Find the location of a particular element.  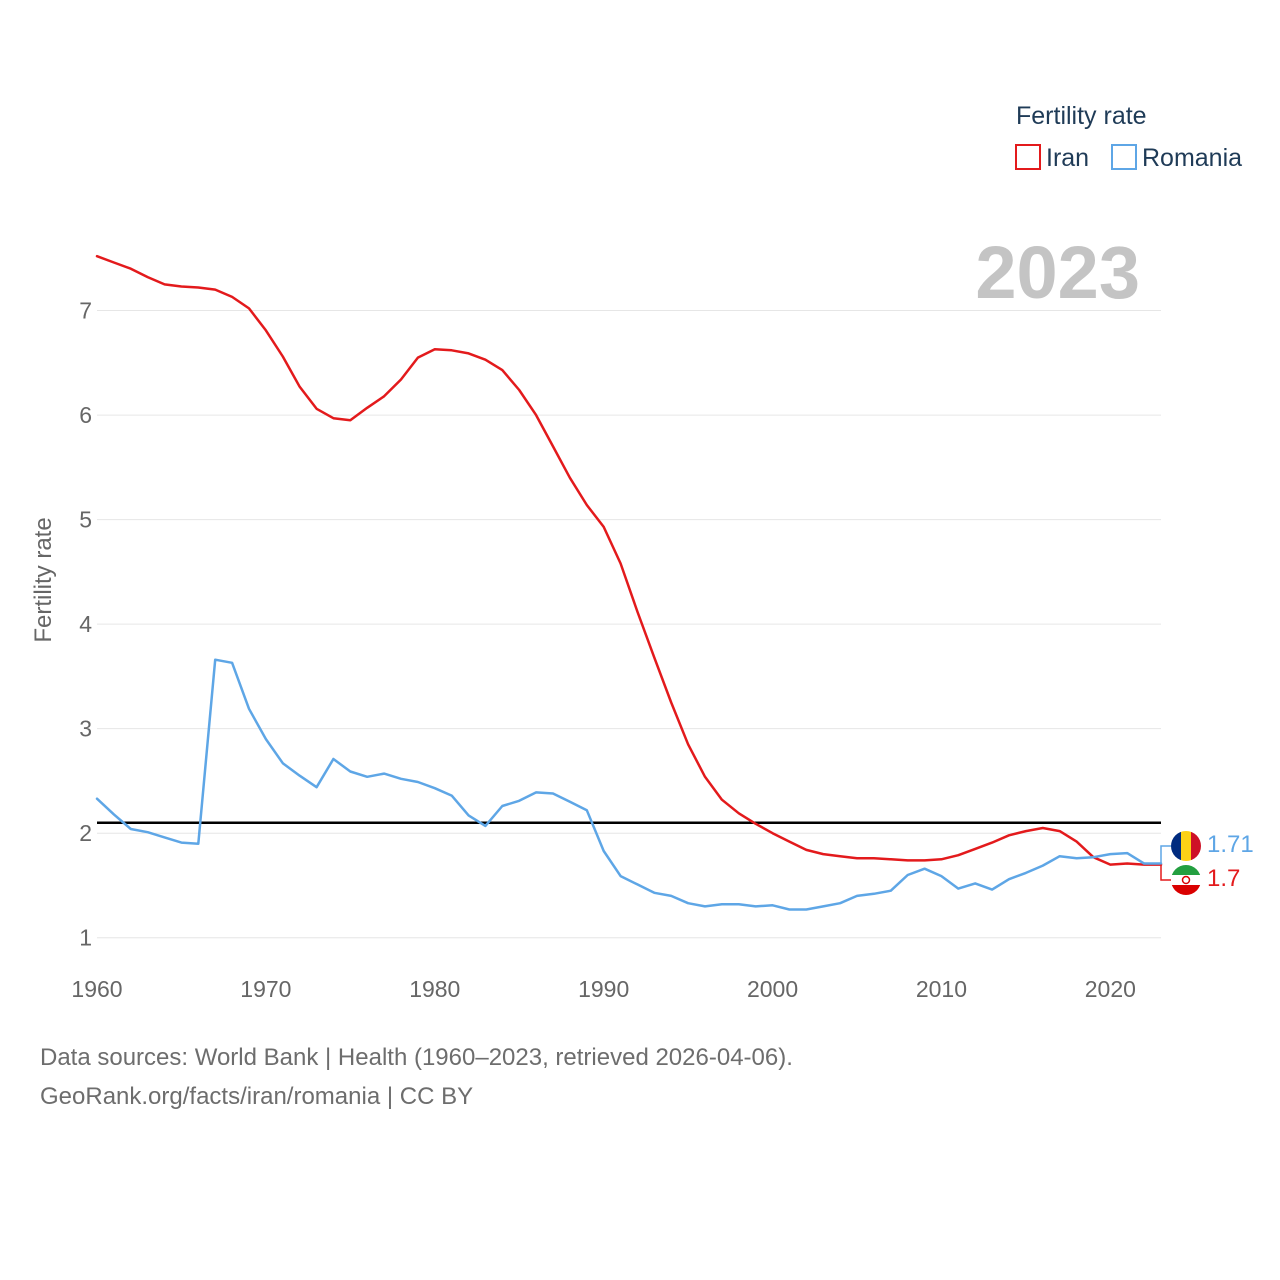

current-year-label: 2023 is located at coordinates (1057, 272).